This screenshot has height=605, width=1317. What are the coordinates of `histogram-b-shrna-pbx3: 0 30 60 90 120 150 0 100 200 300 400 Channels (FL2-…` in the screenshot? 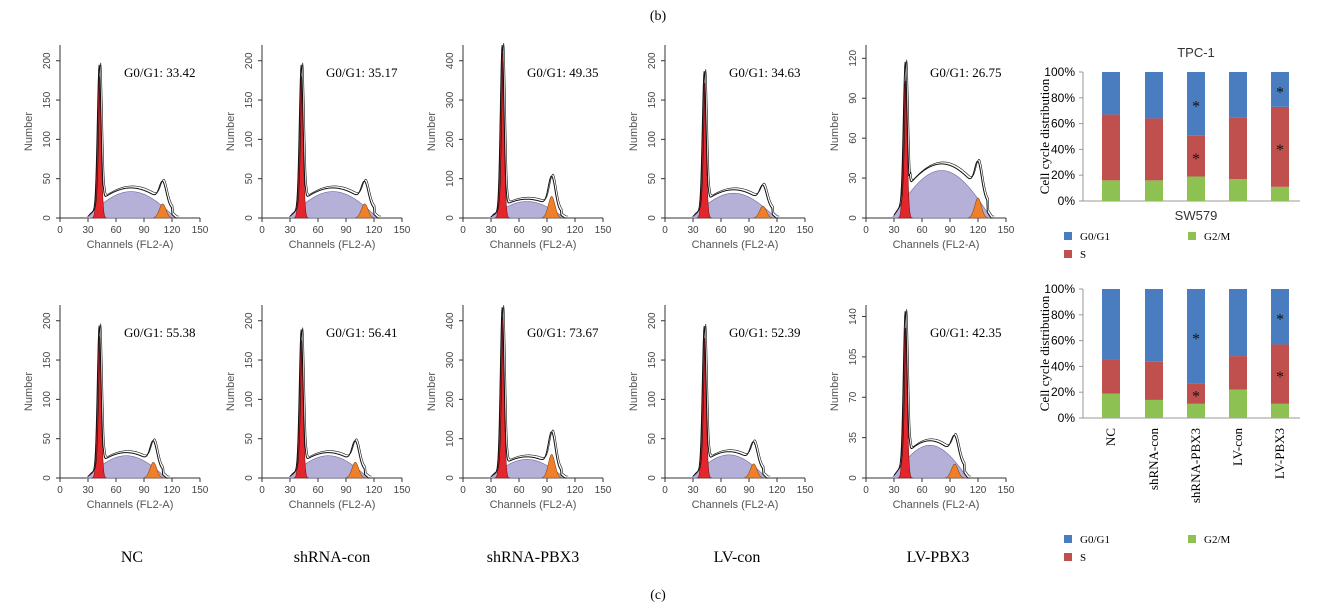 It's located at (519, 146).